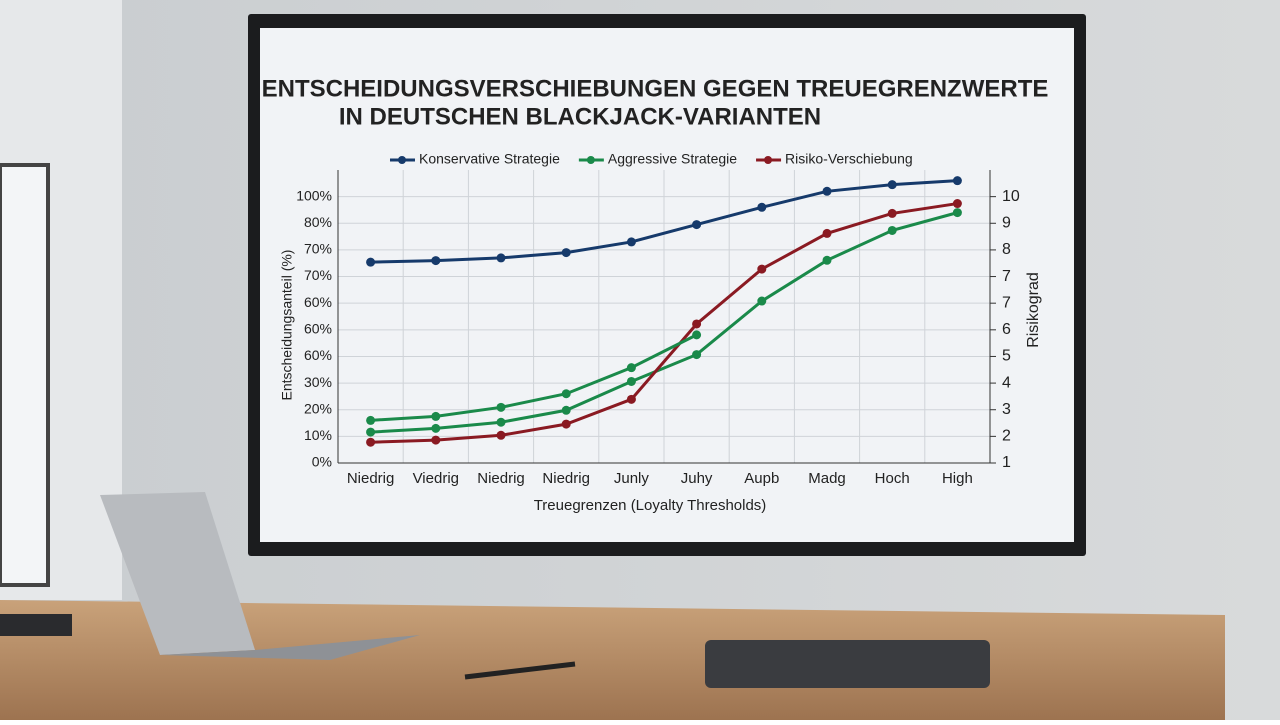 This screenshot has width=1280, height=725. Describe the element at coordinates (1006, 462) in the screenshot. I see `y2-tick-label: 1` at that location.